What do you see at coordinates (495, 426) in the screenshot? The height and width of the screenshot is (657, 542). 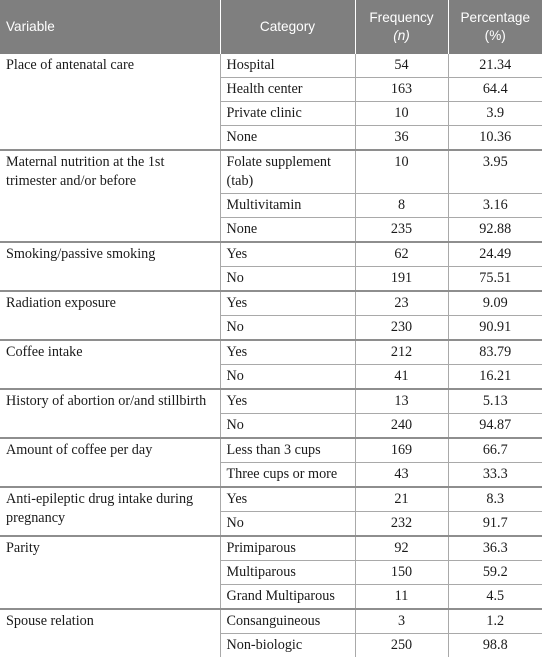 I see `percentage-cell: 94.87` at bounding box center [495, 426].